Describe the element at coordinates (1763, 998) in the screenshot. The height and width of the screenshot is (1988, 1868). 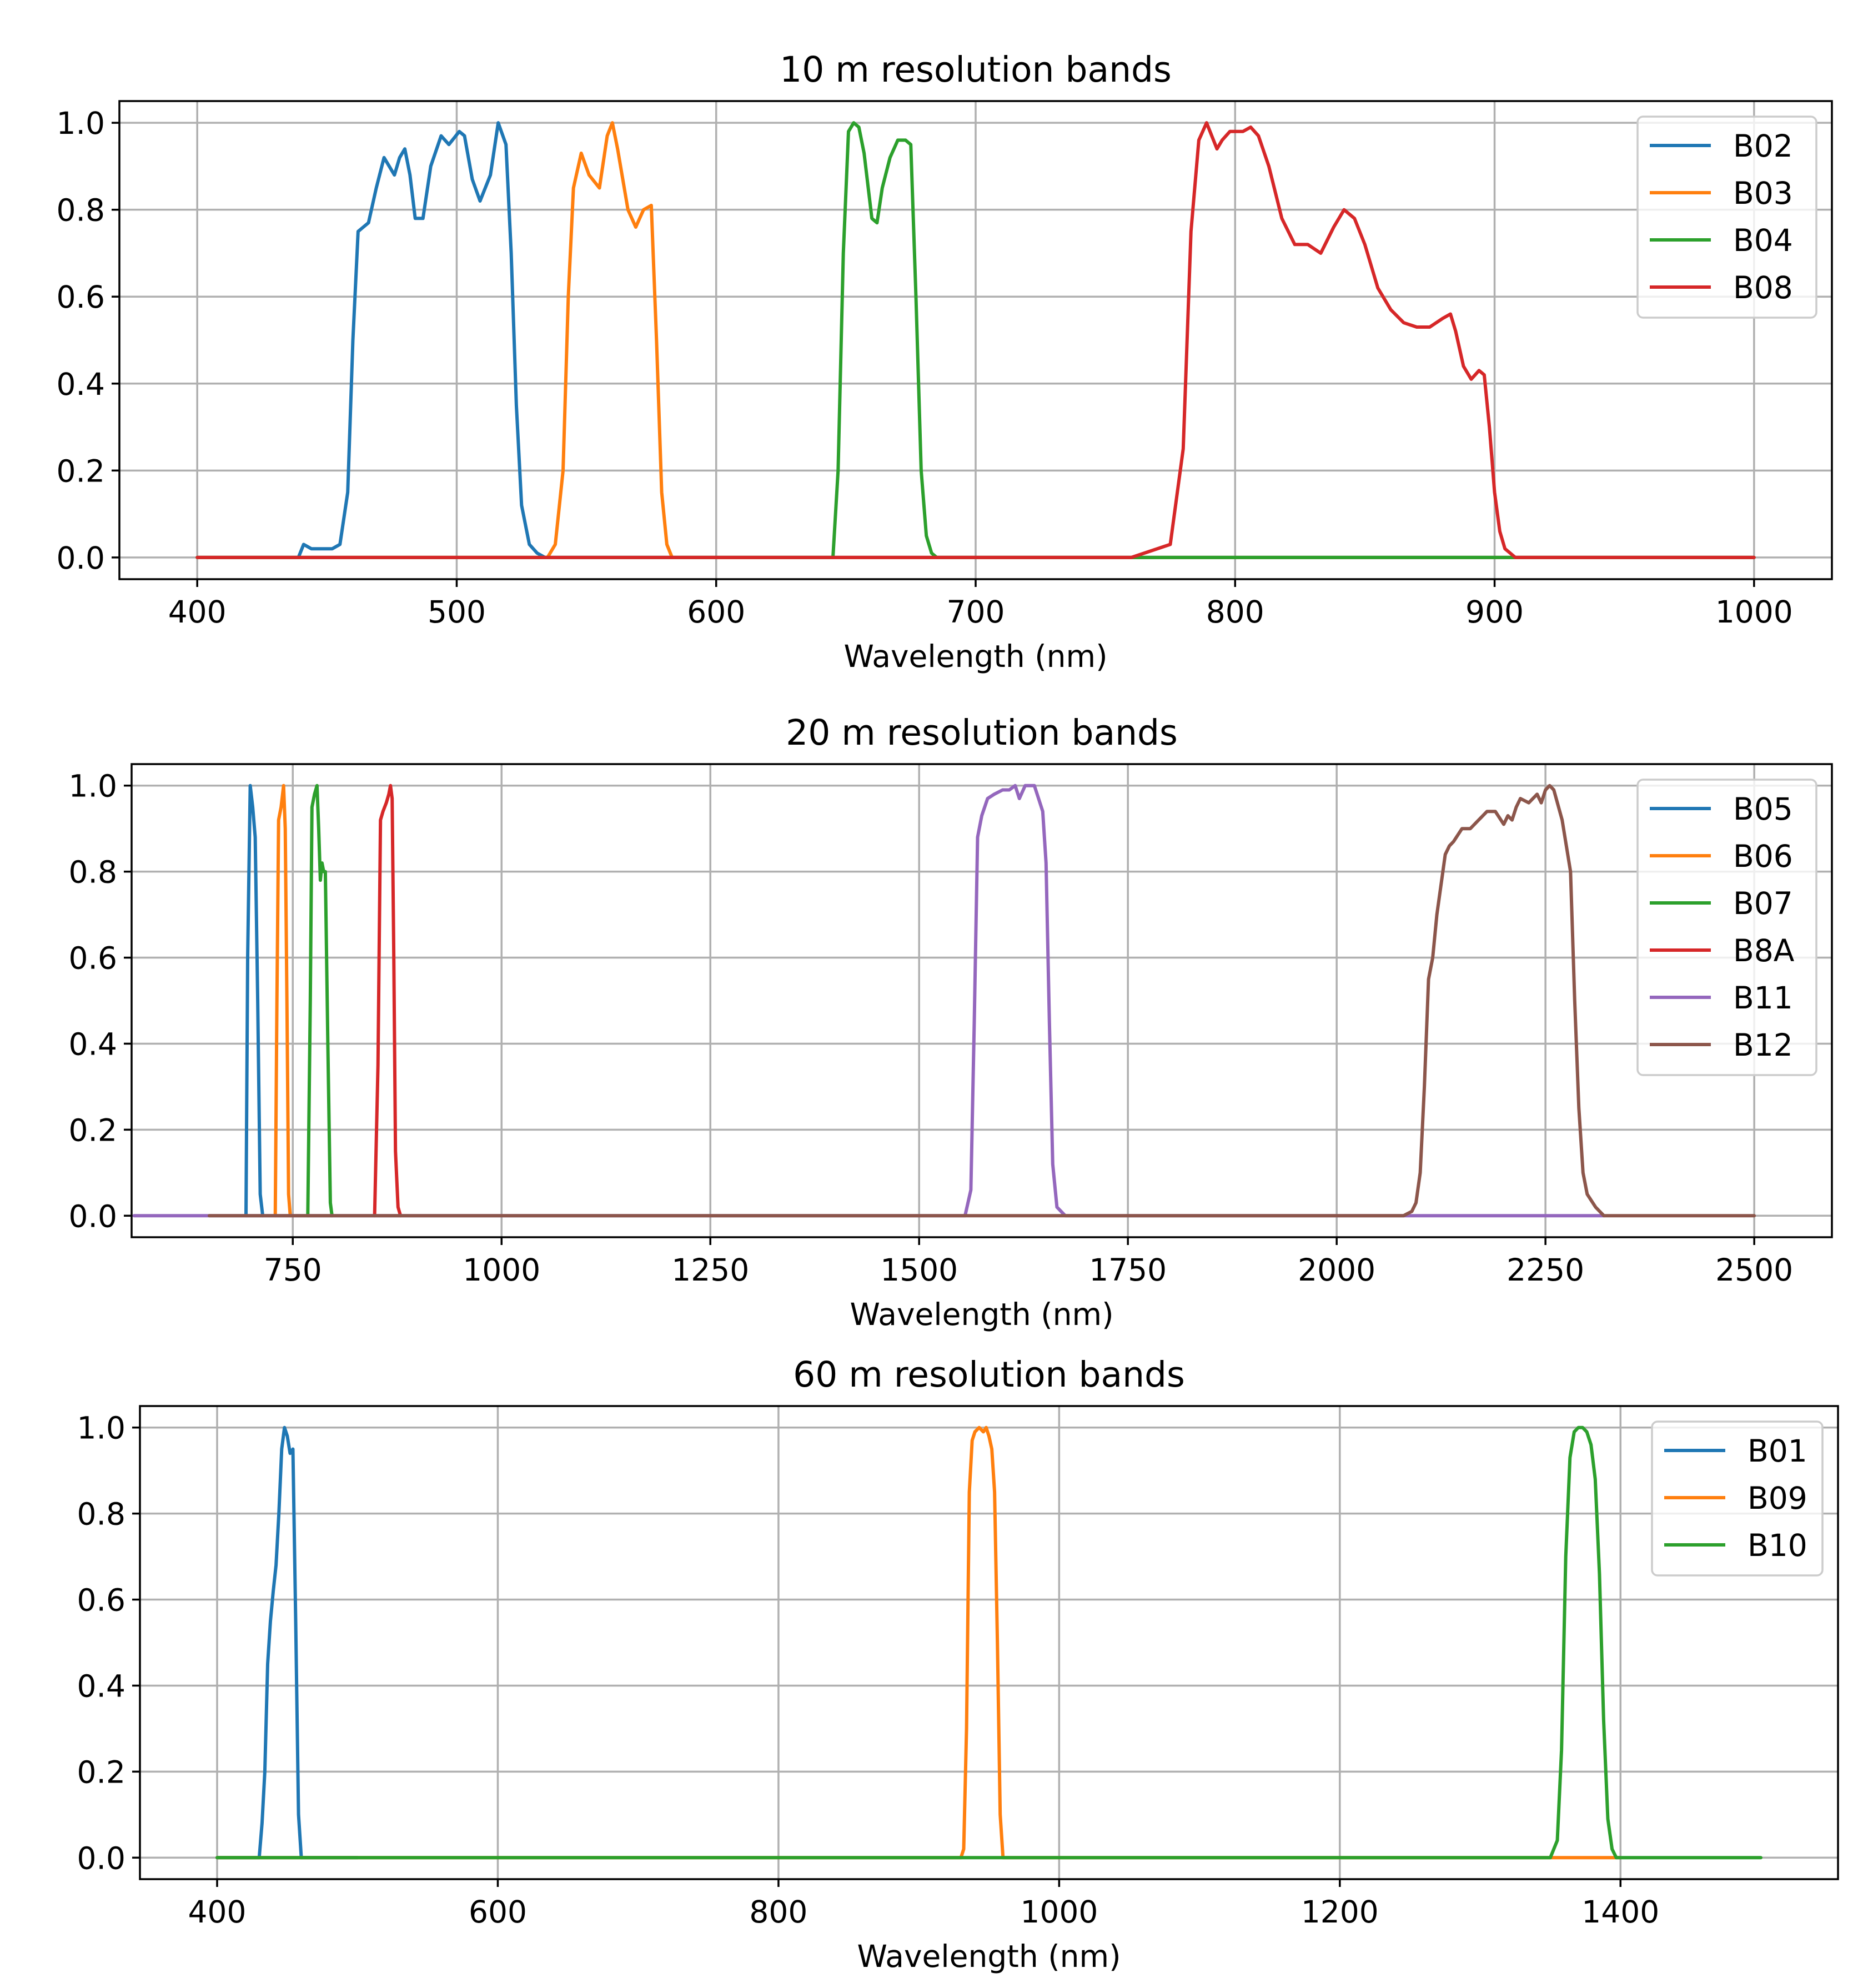
I see `legend-label: B11` at that location.